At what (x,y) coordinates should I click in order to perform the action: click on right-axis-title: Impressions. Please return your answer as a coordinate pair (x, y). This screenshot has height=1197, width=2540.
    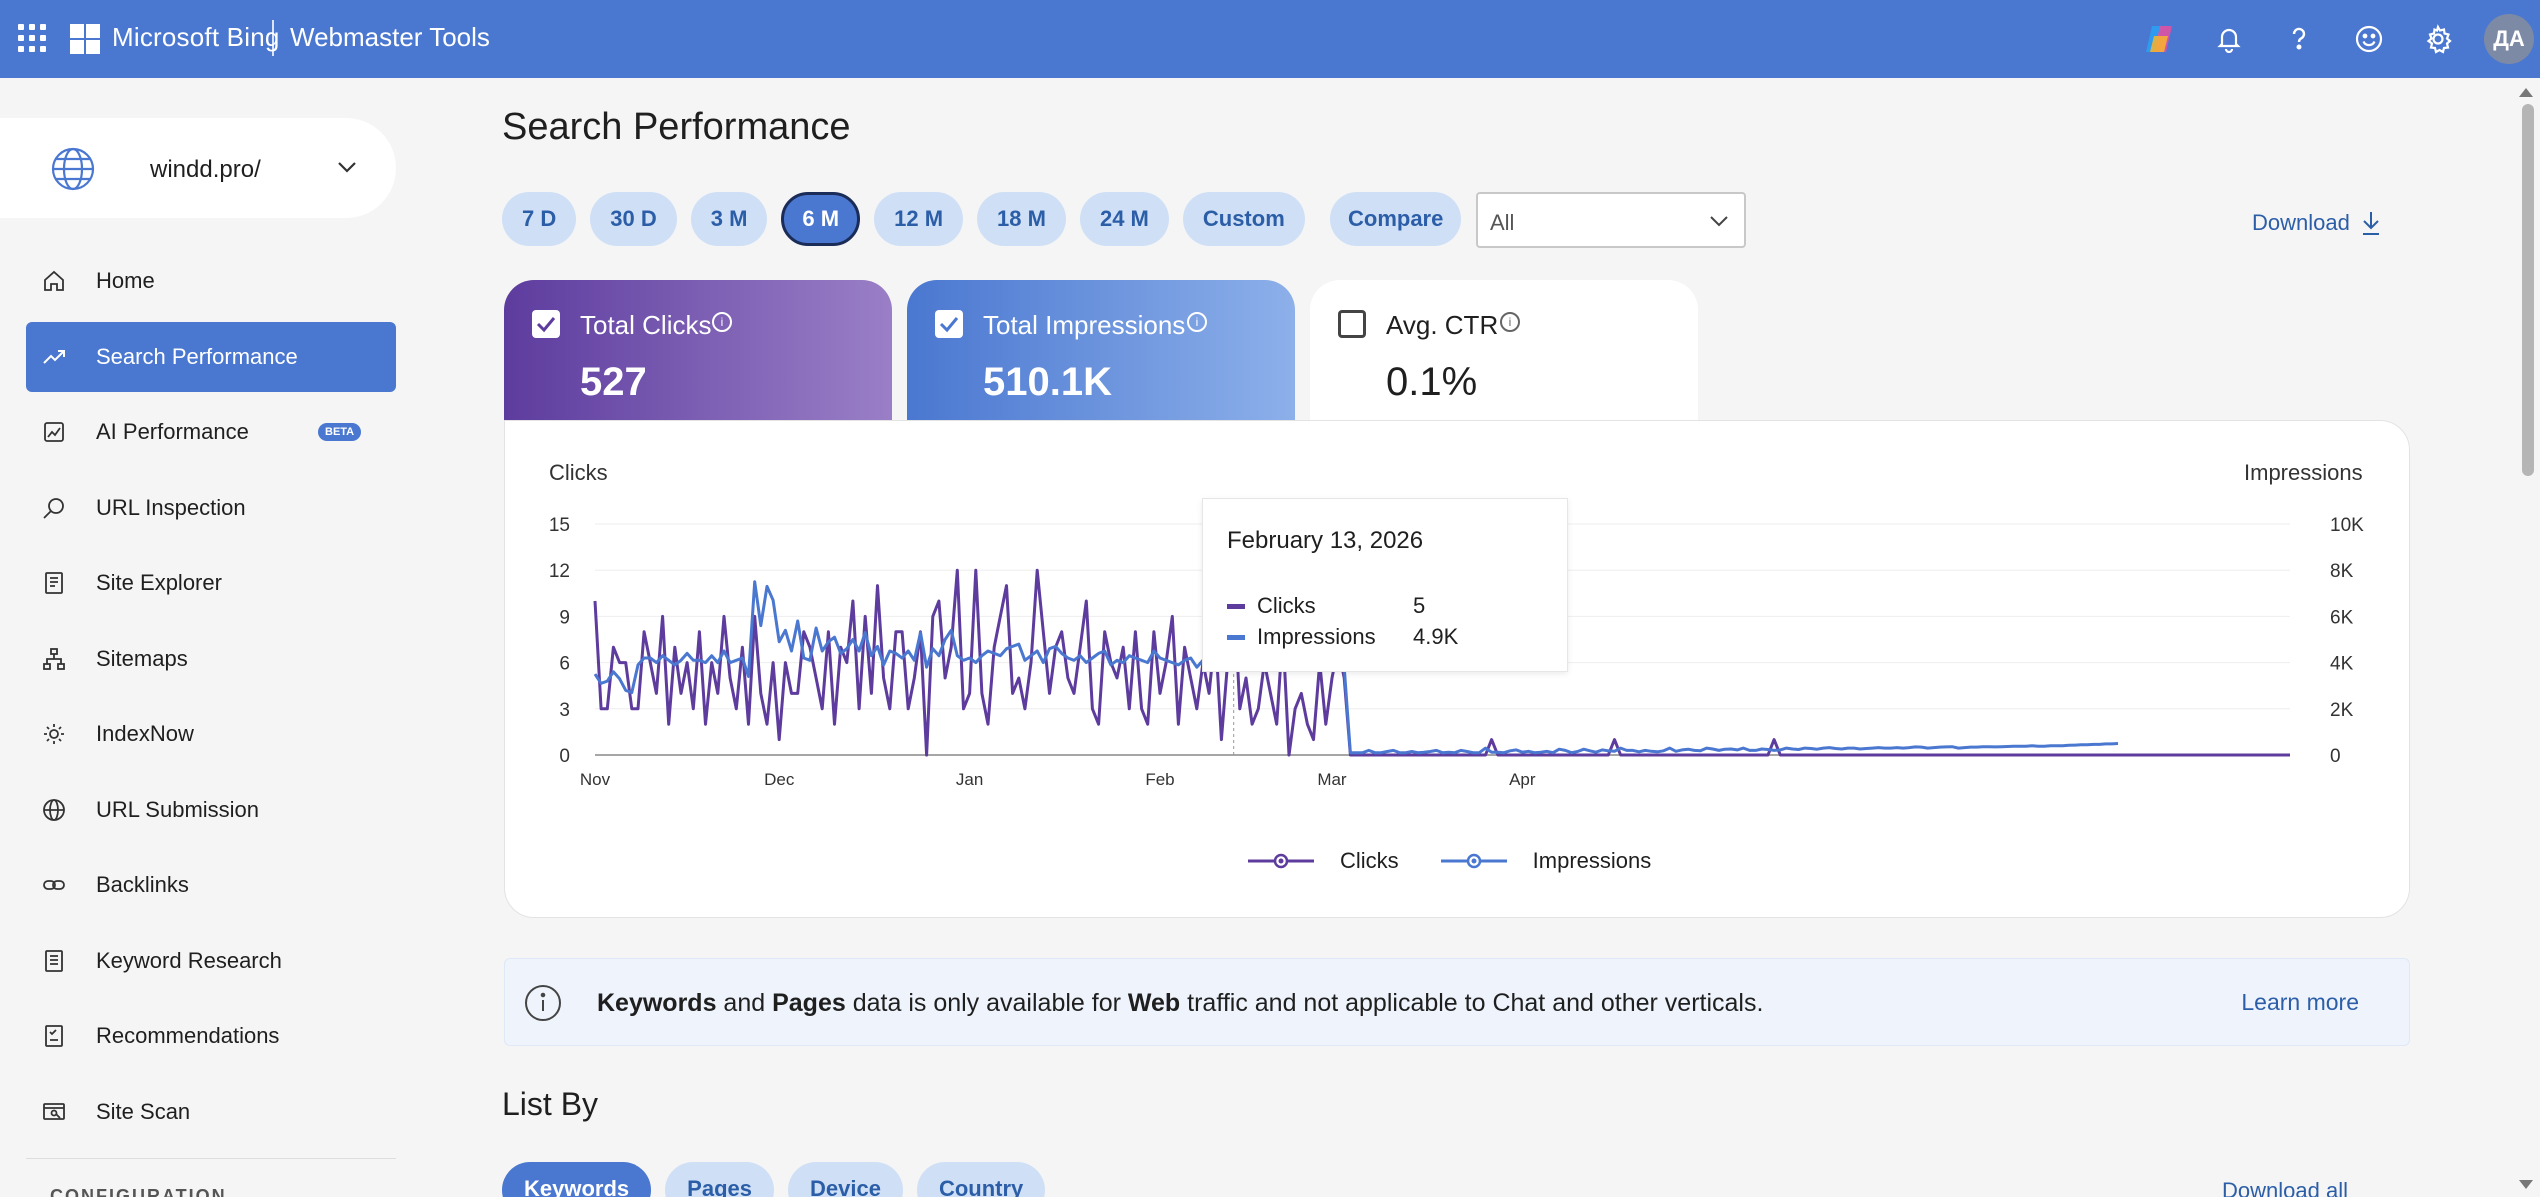
    Looking at the image, I should click on (2303, 472).